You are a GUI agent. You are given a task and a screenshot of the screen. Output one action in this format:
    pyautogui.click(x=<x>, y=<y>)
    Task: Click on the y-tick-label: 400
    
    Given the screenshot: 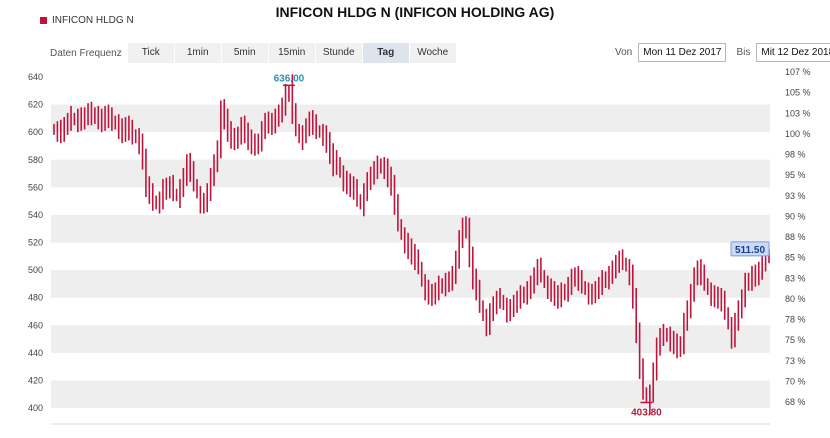 What is the action you would take?
    pyautogui.click(x=35, y=408)
    